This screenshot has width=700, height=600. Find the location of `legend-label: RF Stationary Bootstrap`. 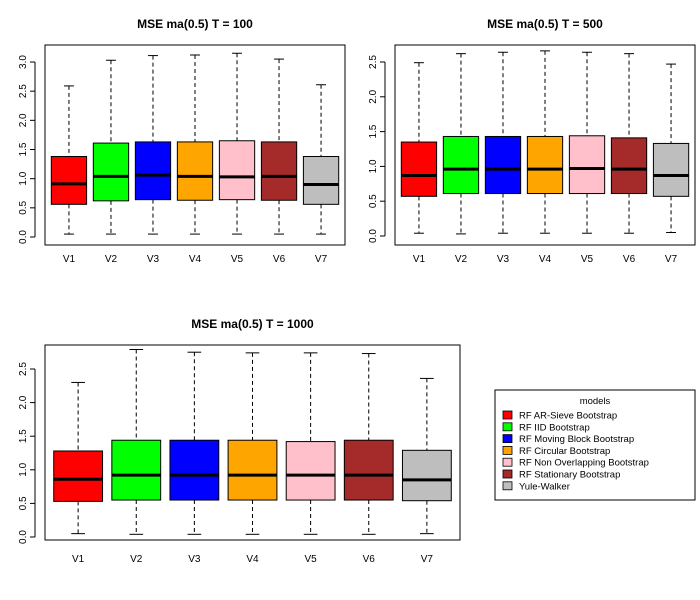

legend-label: RF Stationary Bootstrap is located at coordinates (569, 475).